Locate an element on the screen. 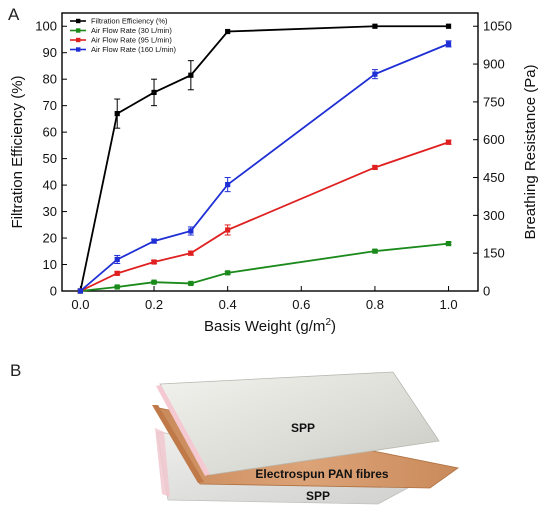  y-left-tick-label: 50 is located at coordinates (50, 158).